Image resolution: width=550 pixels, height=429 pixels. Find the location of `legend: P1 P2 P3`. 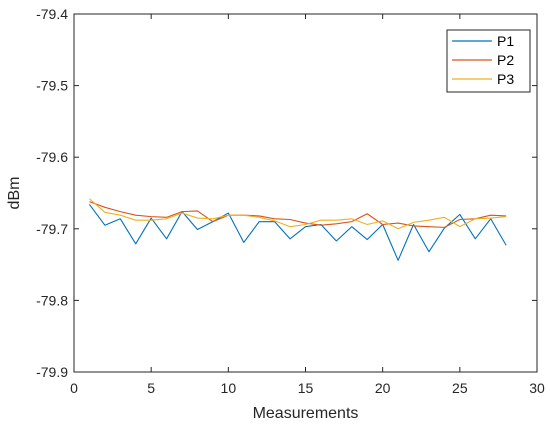

legend: P1 P2 P3 is located at coordinates (488, 61).